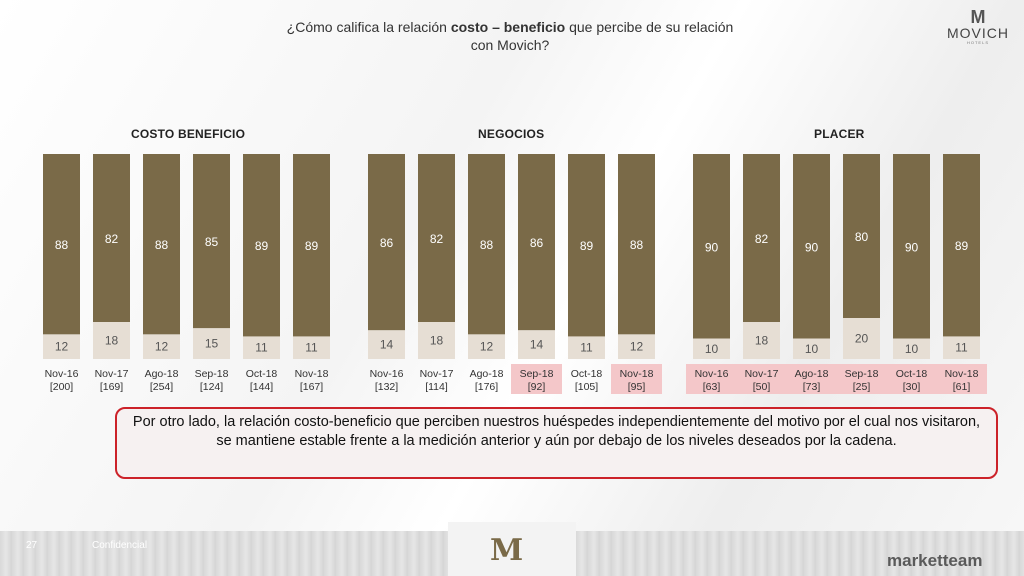 The height and width of the screenshot is (576, 1024). What do you see at coordinates (511, 134) in the screenshot?
I see `chart-title-negocios: NEGOCIOS` at bounding box center [511, 134].